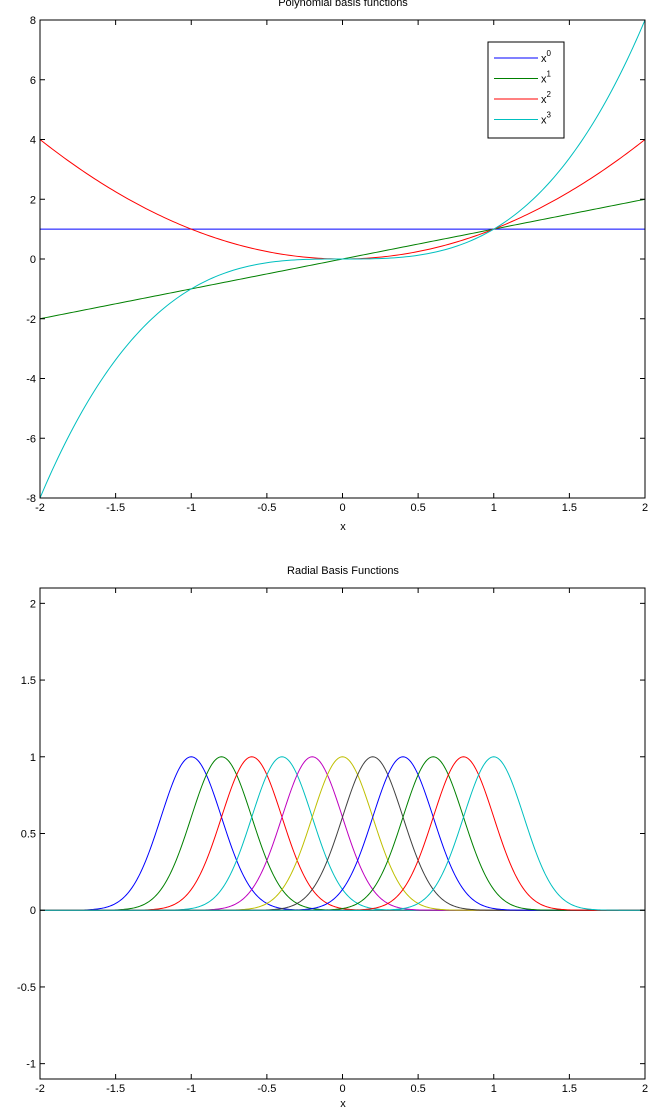 This screenshot has width=658, height=1110. Describe the element at coordinates (28, 681) in the screenshot. I see `y-tick-label: 1.5` at that location.